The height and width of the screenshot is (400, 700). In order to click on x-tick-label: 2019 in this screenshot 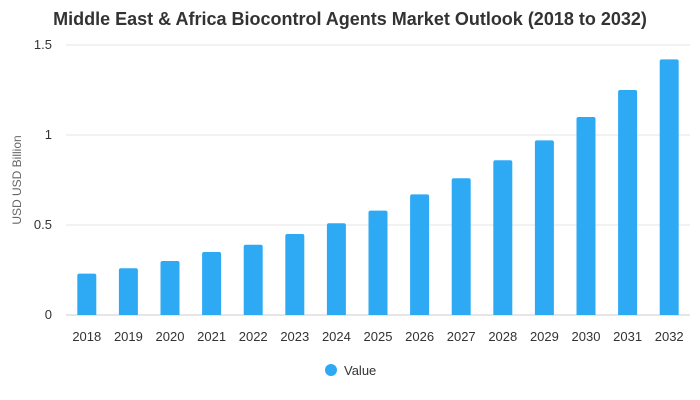, I will do `click(128, 336)`.